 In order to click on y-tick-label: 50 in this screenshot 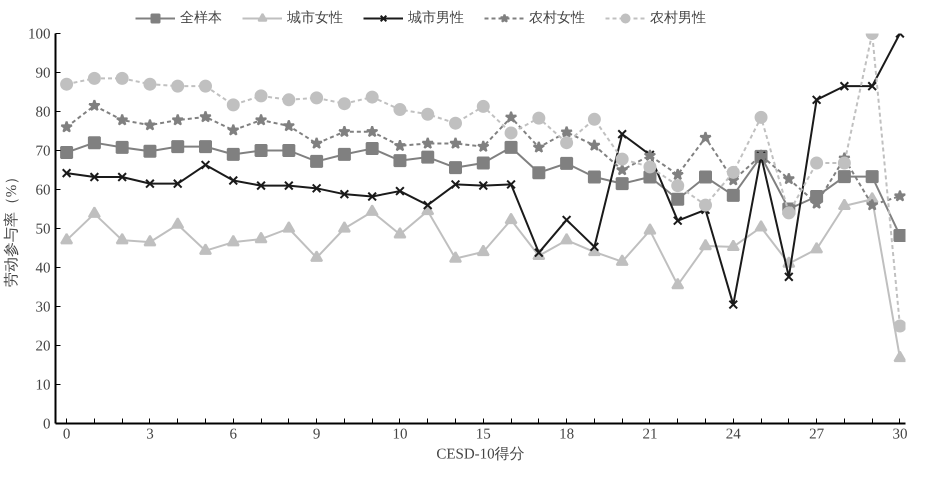, I will do `click(43, 230)`.